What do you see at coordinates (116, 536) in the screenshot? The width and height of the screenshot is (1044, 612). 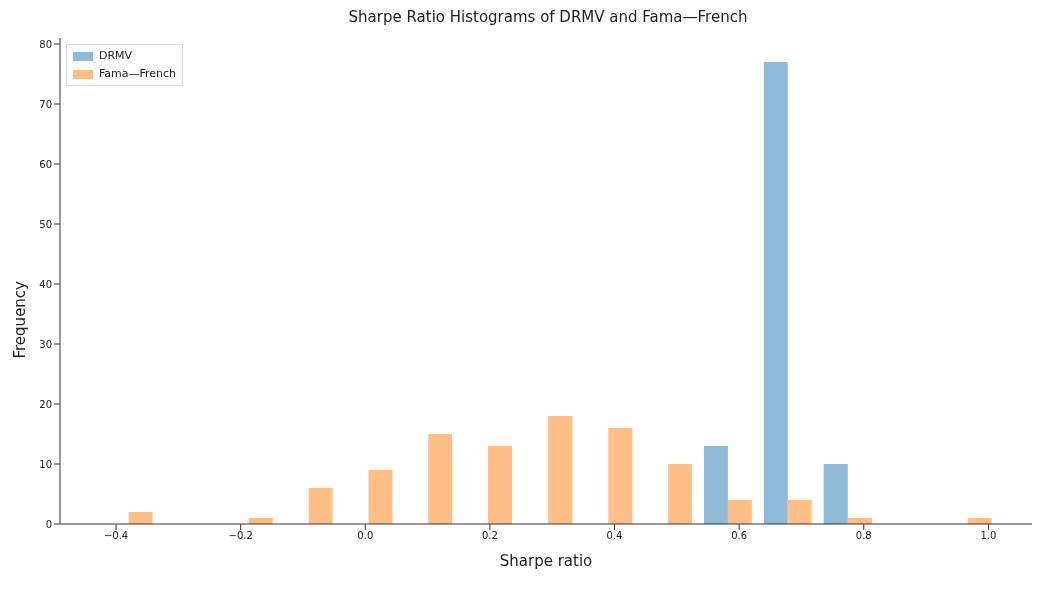 I see `x-tick-label: −0.4` at bounding box center [116, 536].